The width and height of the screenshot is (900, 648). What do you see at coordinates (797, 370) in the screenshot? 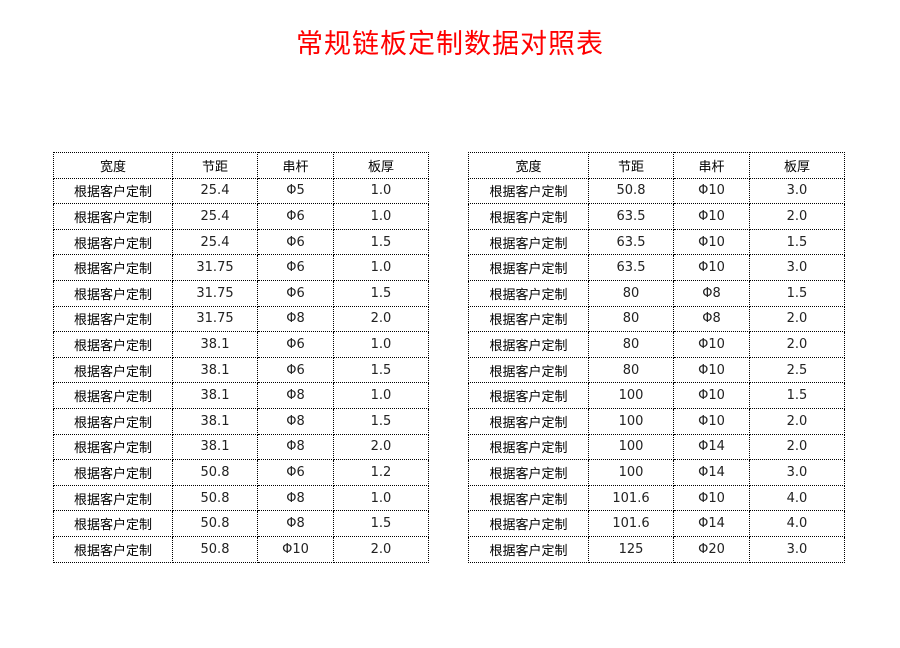
I see `cell-thickness: 2.5` at bounding box center [797, 370].